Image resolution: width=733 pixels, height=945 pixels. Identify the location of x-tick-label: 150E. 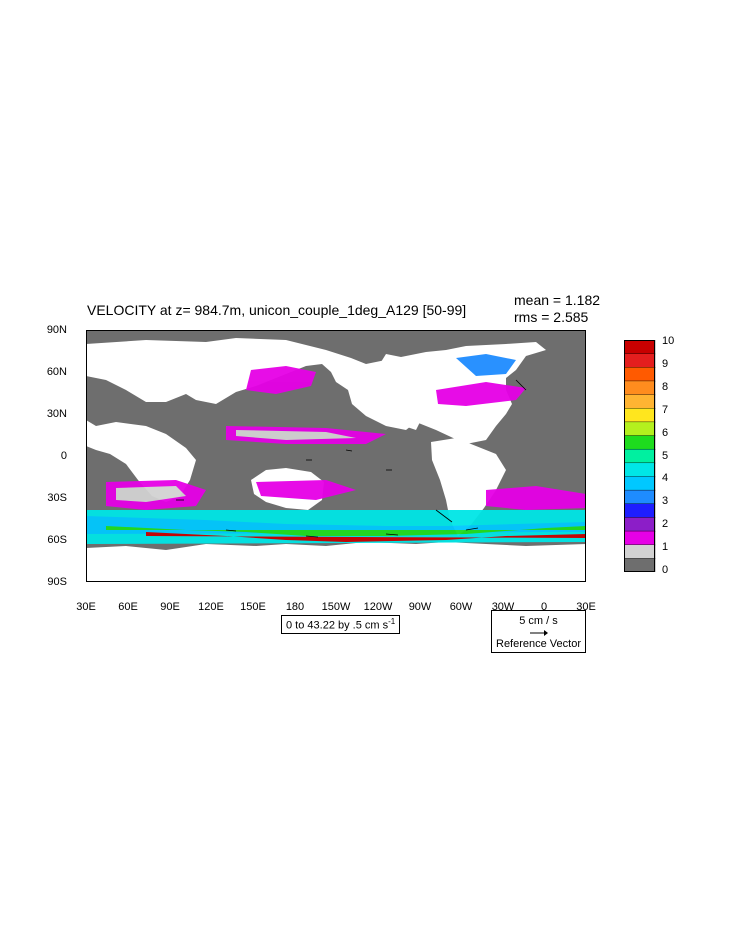
(253, 607).